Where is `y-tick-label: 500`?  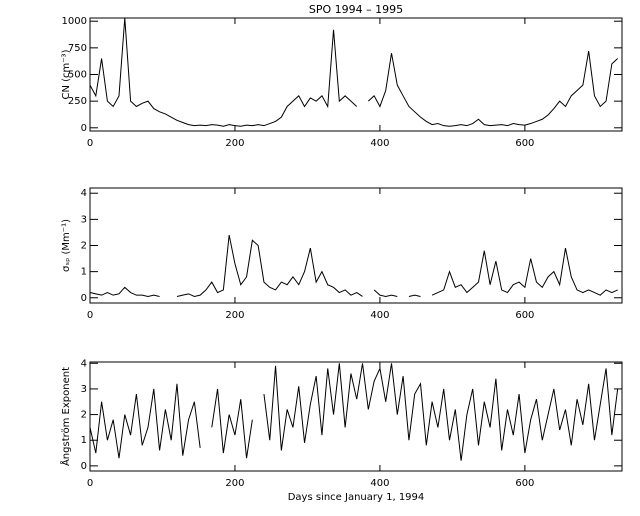 y-tick-label: 500 is located at coordinates (77, 75).